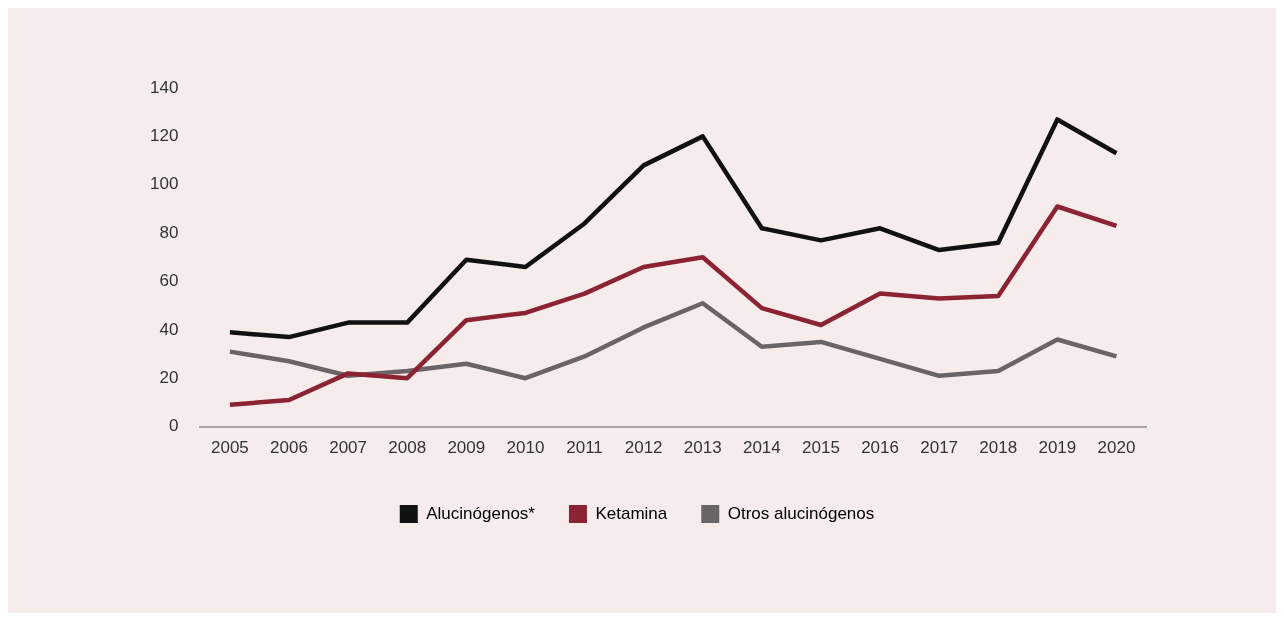 This screenshot has height=617, width=1284. I want to click on y-tick-label: 100, so click(164, 184).